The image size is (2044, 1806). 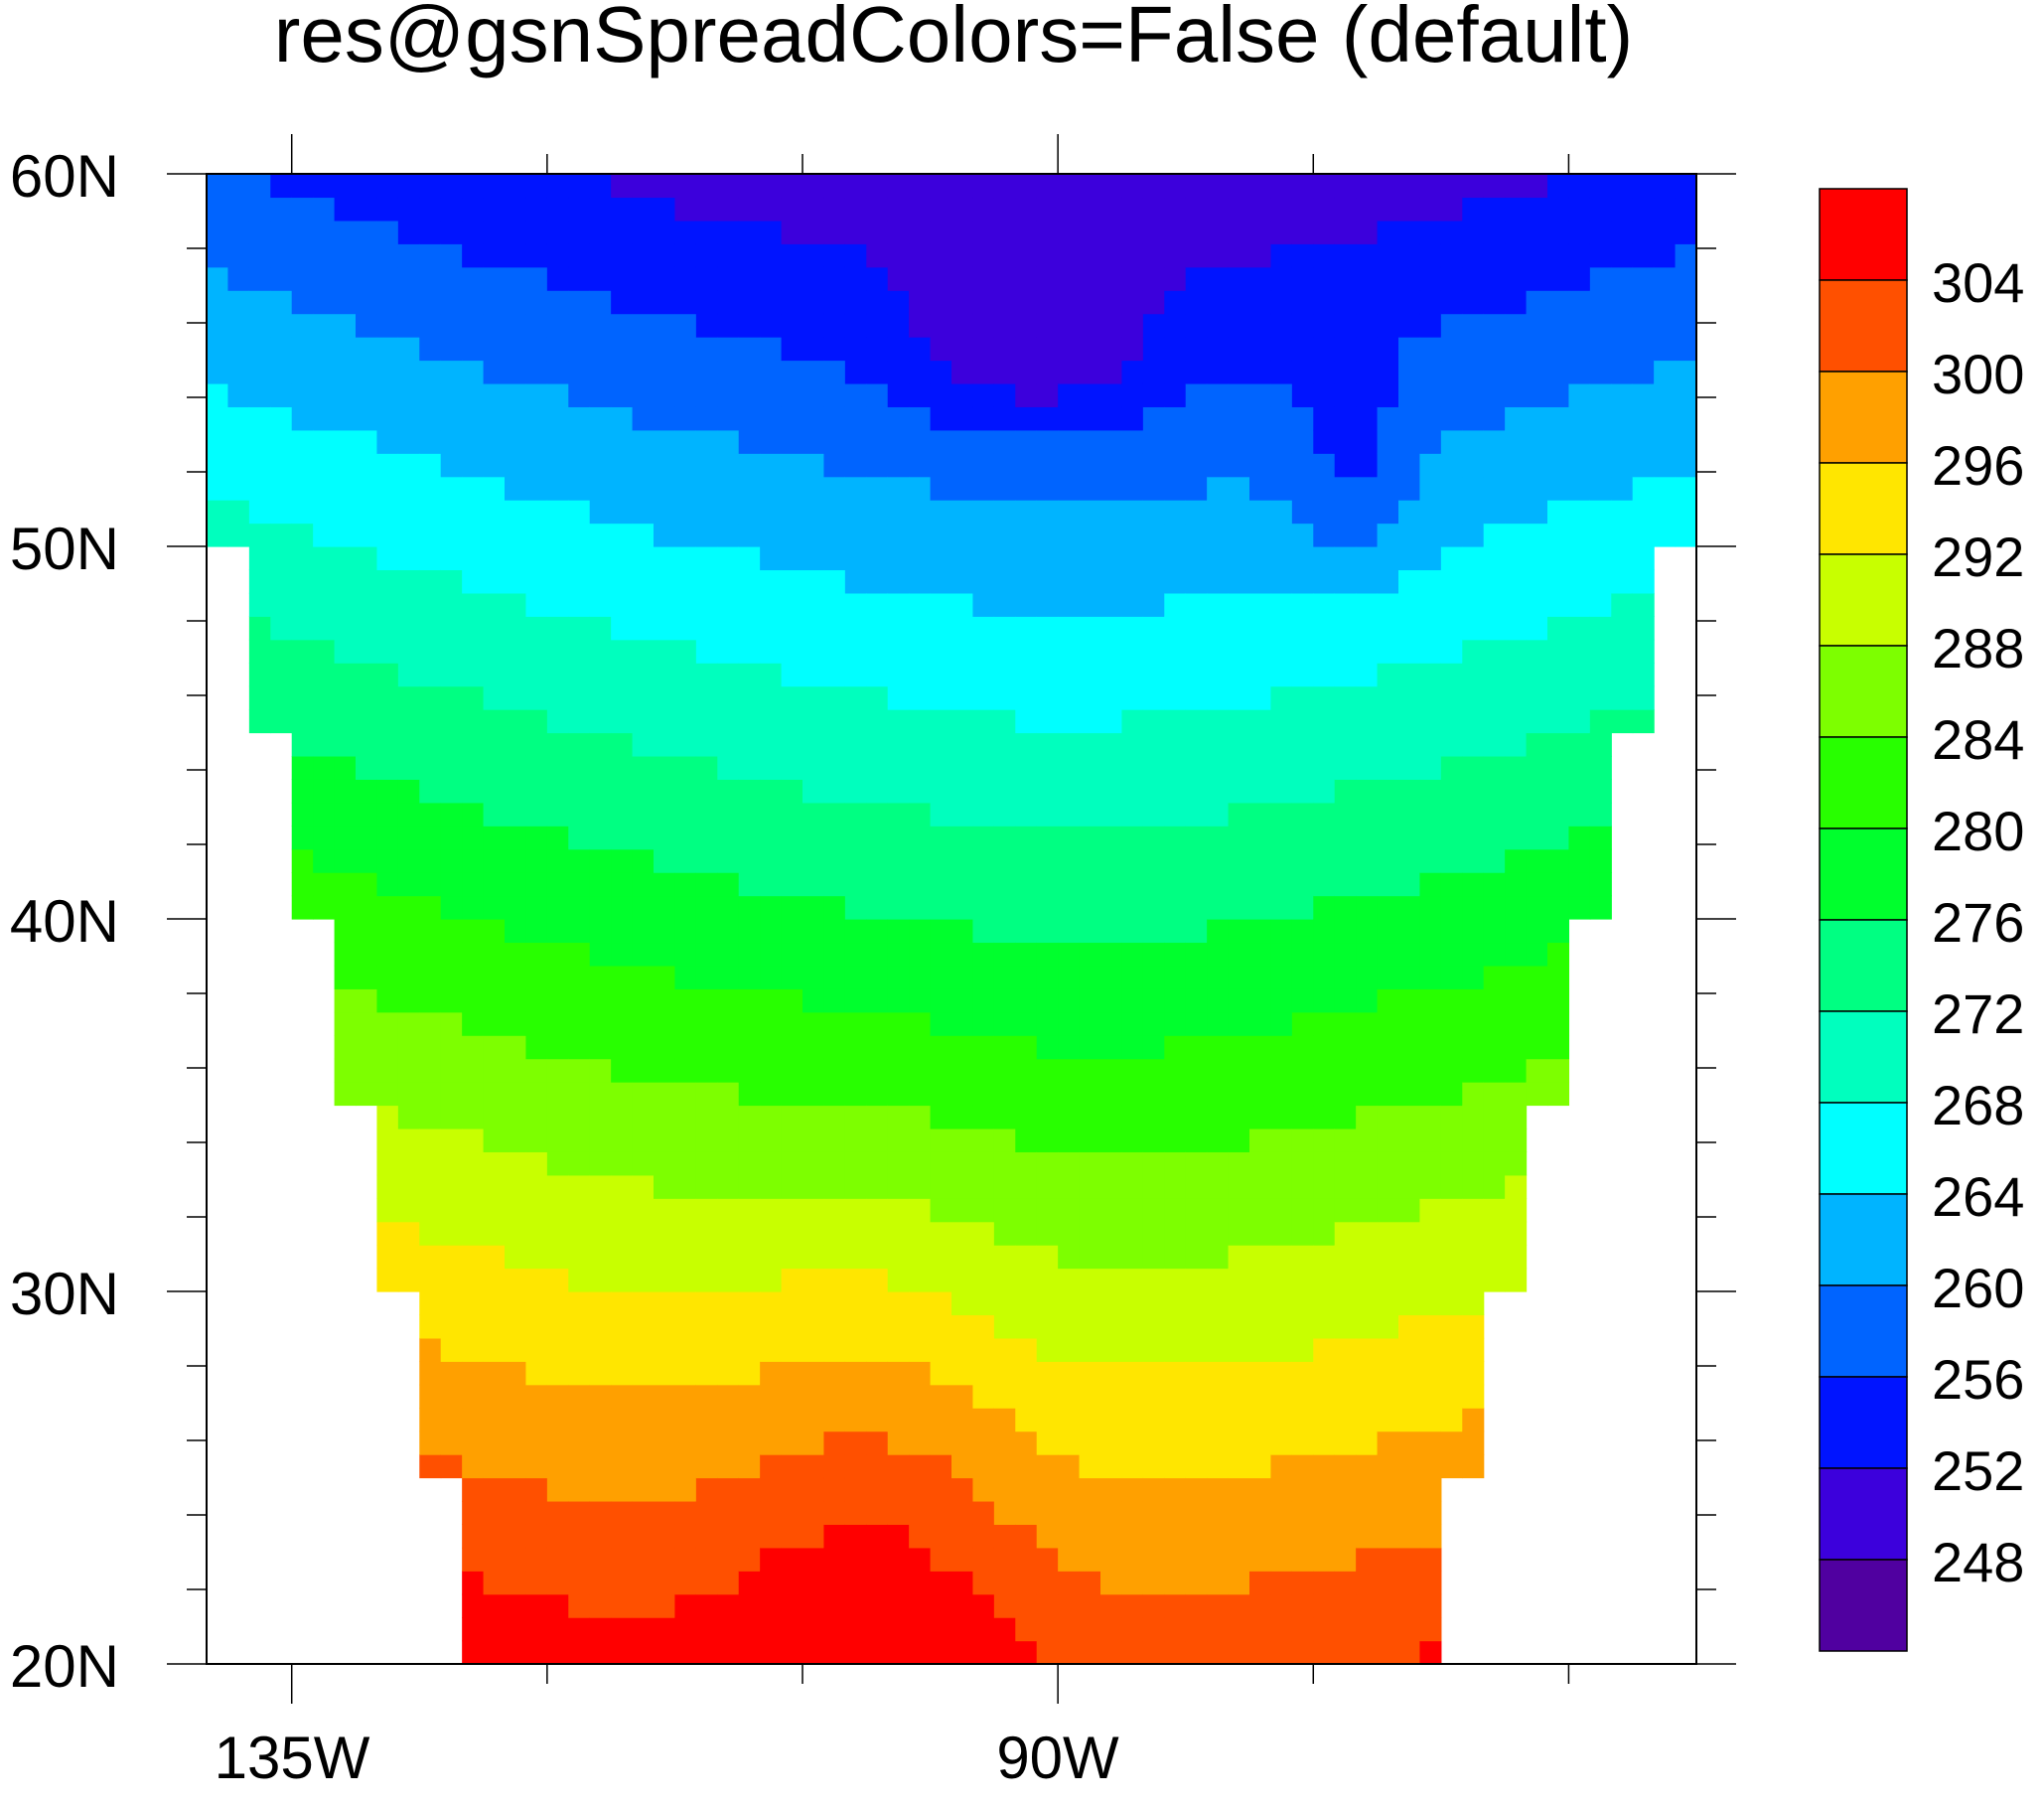 What do you see at coordinates (1978, 283) in the screenshot?
I see `colorbar-label: 304` at bounding box center [1978, 283].